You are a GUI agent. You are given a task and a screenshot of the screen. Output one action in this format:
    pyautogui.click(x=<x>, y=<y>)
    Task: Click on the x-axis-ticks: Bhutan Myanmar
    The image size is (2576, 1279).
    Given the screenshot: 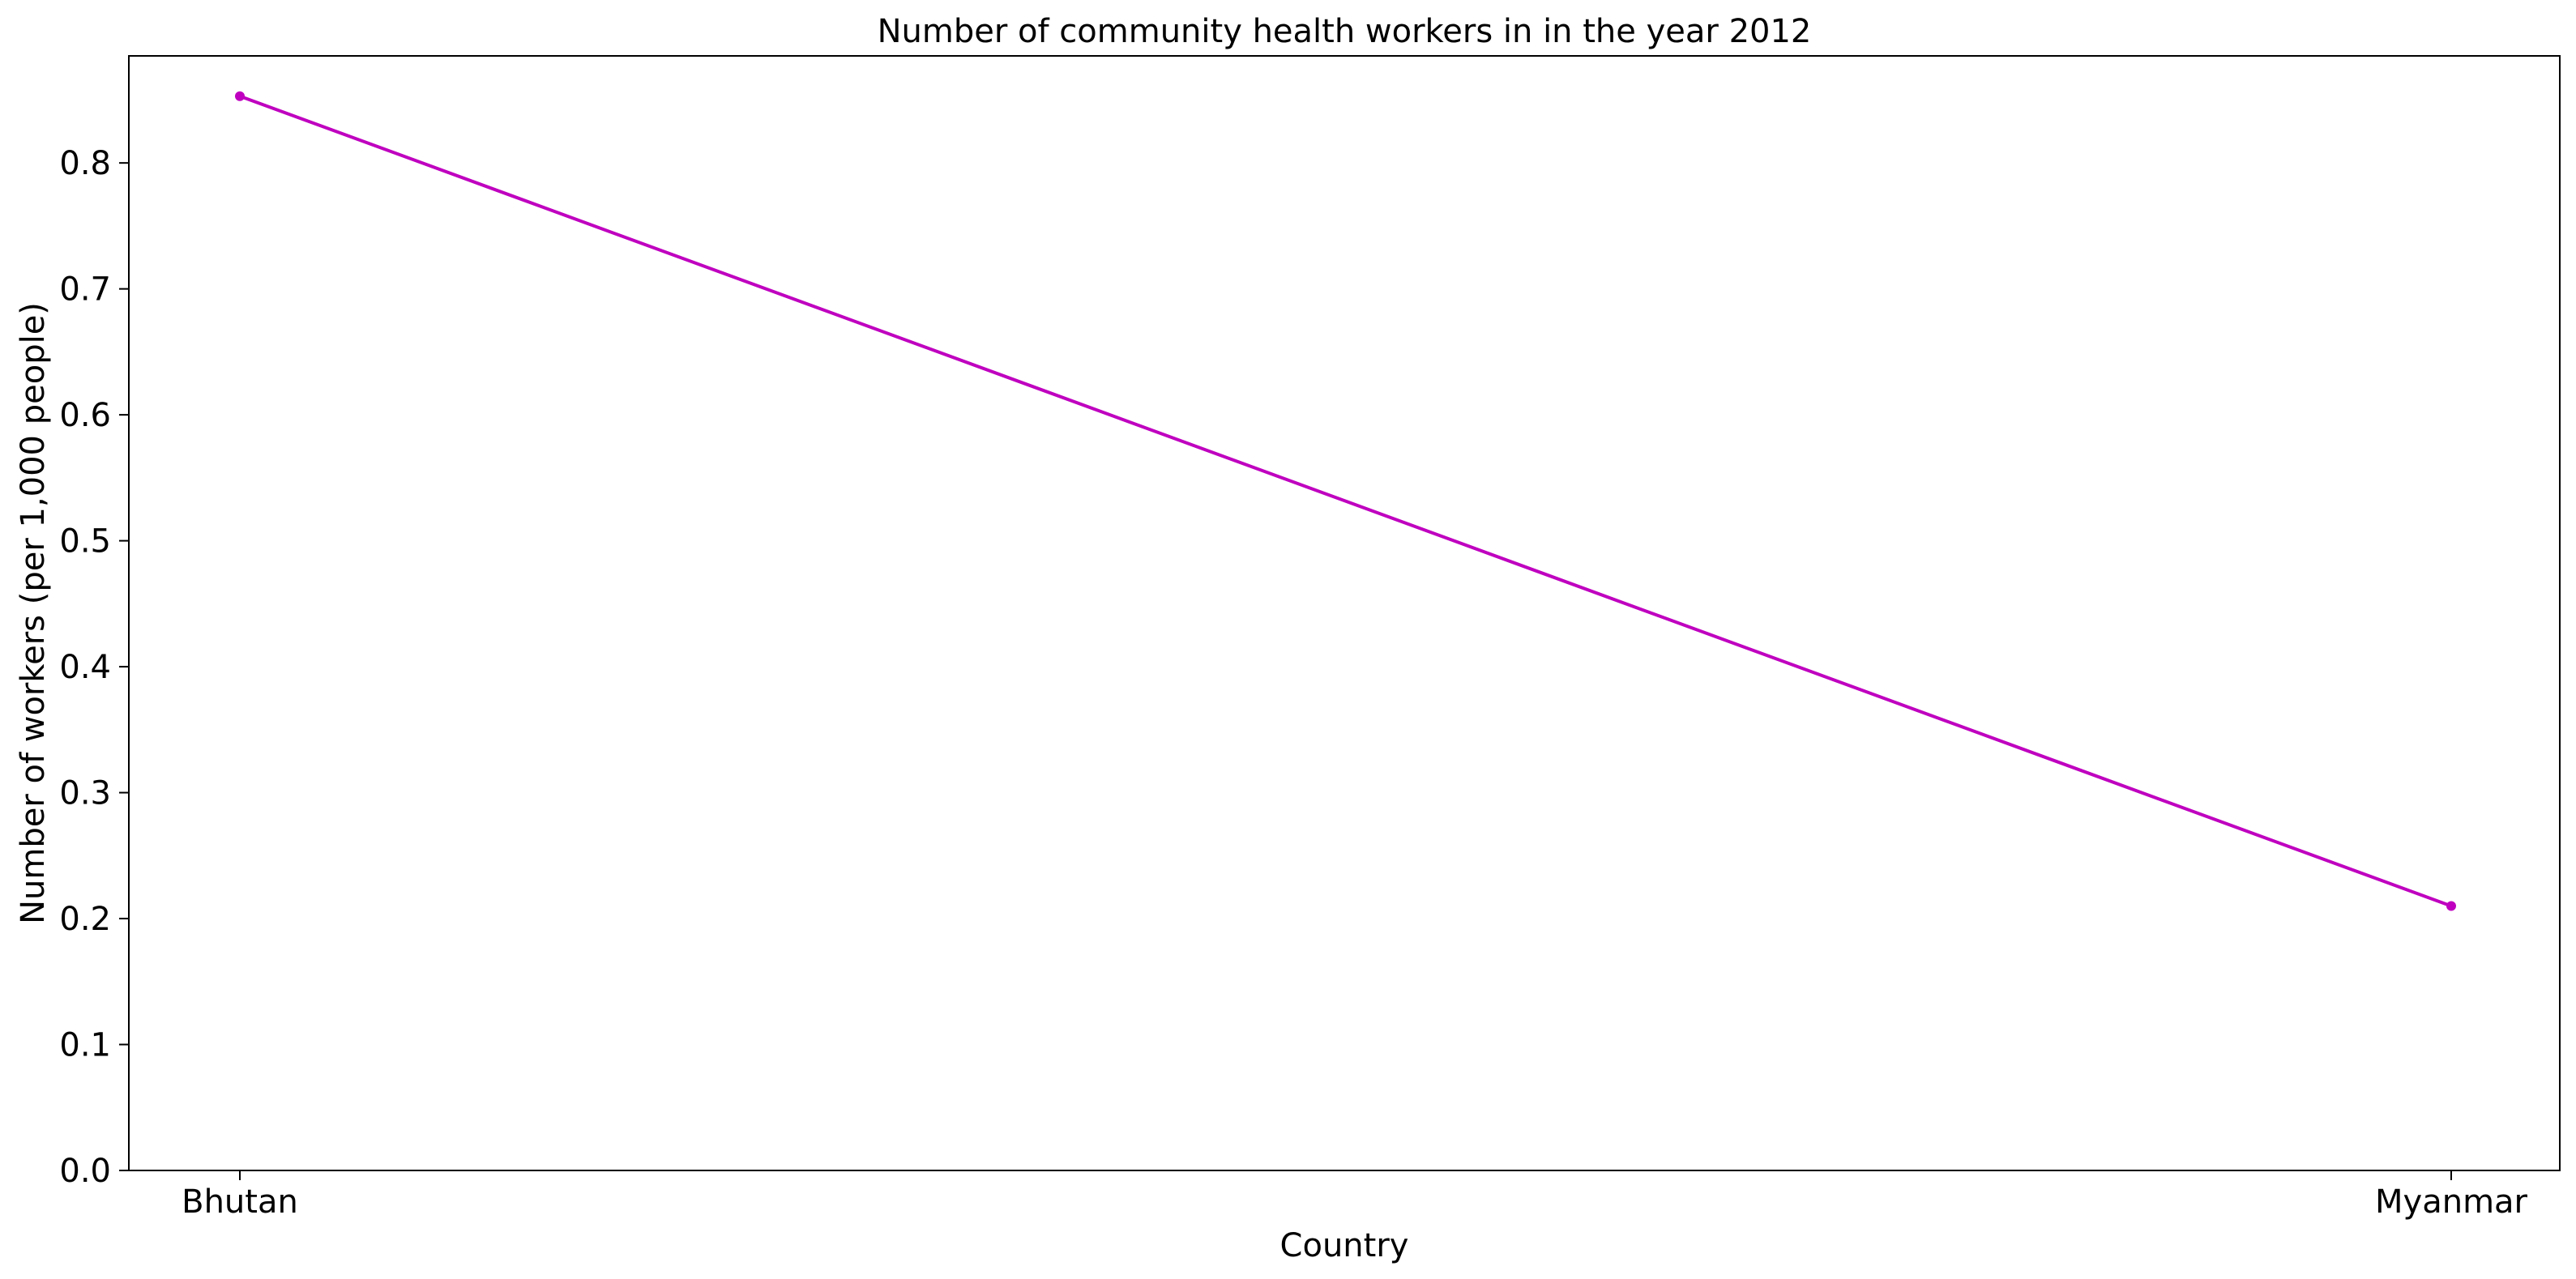 What is the action you would take?
    pyautogui.click(x=1355, y=1195)
    